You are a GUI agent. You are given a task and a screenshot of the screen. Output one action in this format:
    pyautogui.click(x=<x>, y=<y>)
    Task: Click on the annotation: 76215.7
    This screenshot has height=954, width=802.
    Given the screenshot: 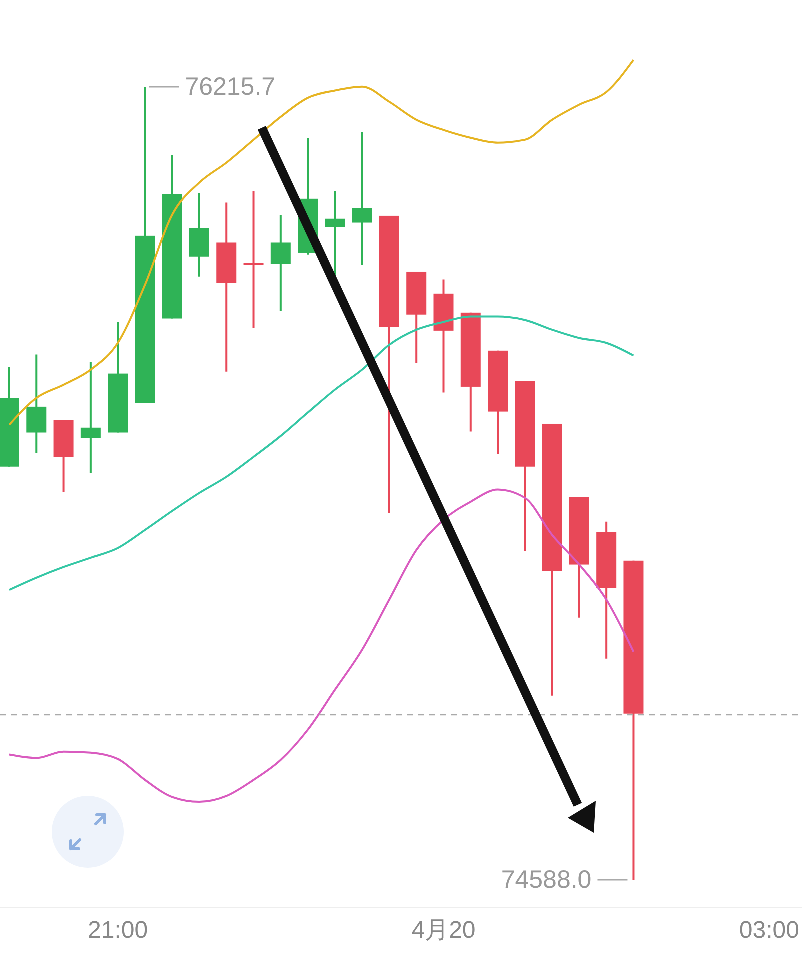 What is the action you would take?
    pyautogui.click(x=230, y=87)
    